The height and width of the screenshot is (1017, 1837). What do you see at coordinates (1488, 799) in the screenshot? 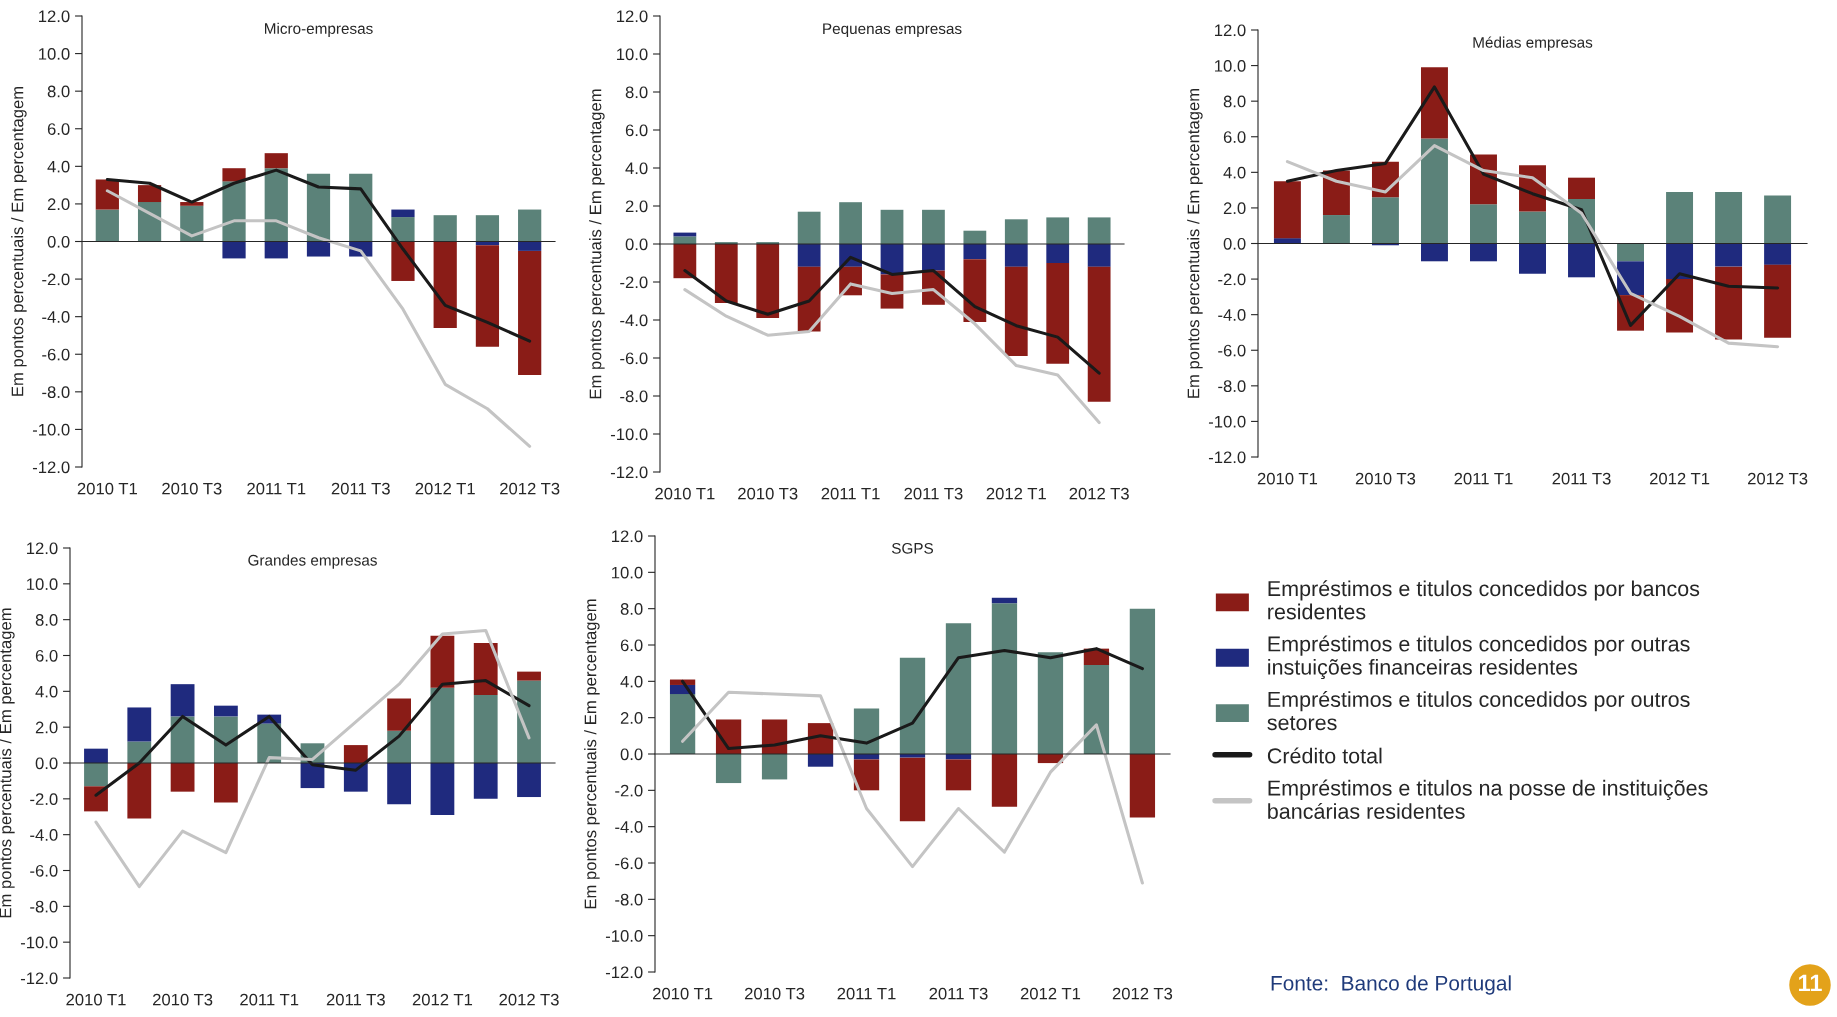
I see `legend-label: Empréstimos e titulos na posse de instituições bancárias residentes` at bounding box center [1488, 799].